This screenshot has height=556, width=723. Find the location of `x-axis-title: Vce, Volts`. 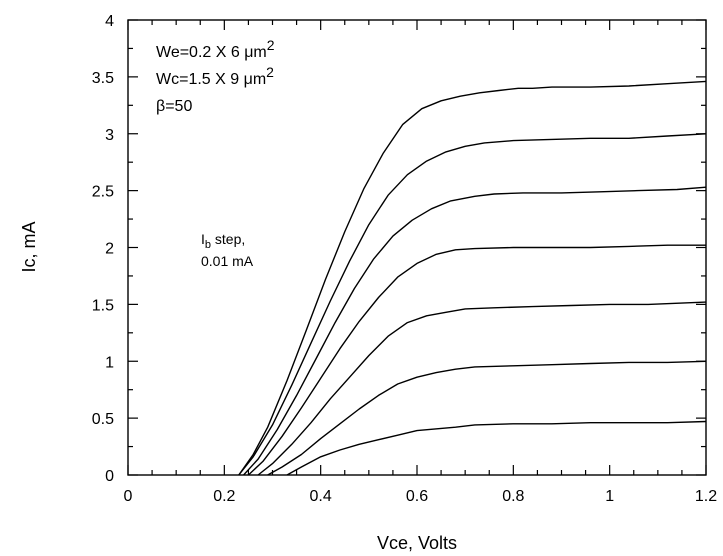

x-axis-title: Vce, Volts is located at coordinates (417, 543).